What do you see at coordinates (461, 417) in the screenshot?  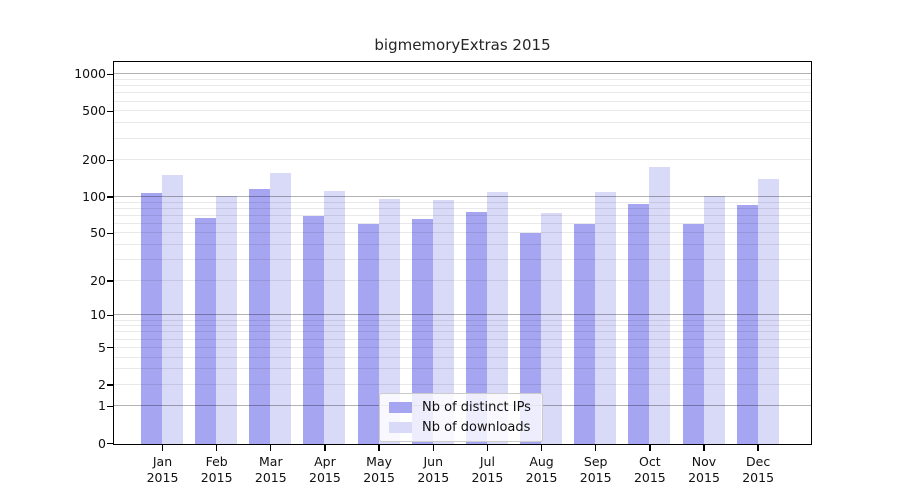 I see `legend: Nb of distinct IPs Nb of downloads` at bounding box center [461, 417].